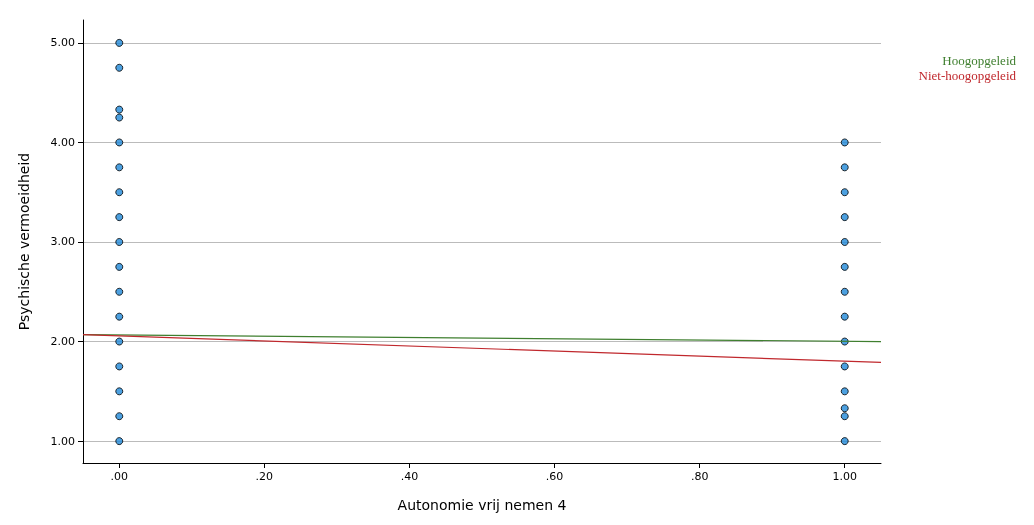  Describe the element at coordinates (62, 242) in the screenshot. I see `y-tick-label: 3.00` at that location.